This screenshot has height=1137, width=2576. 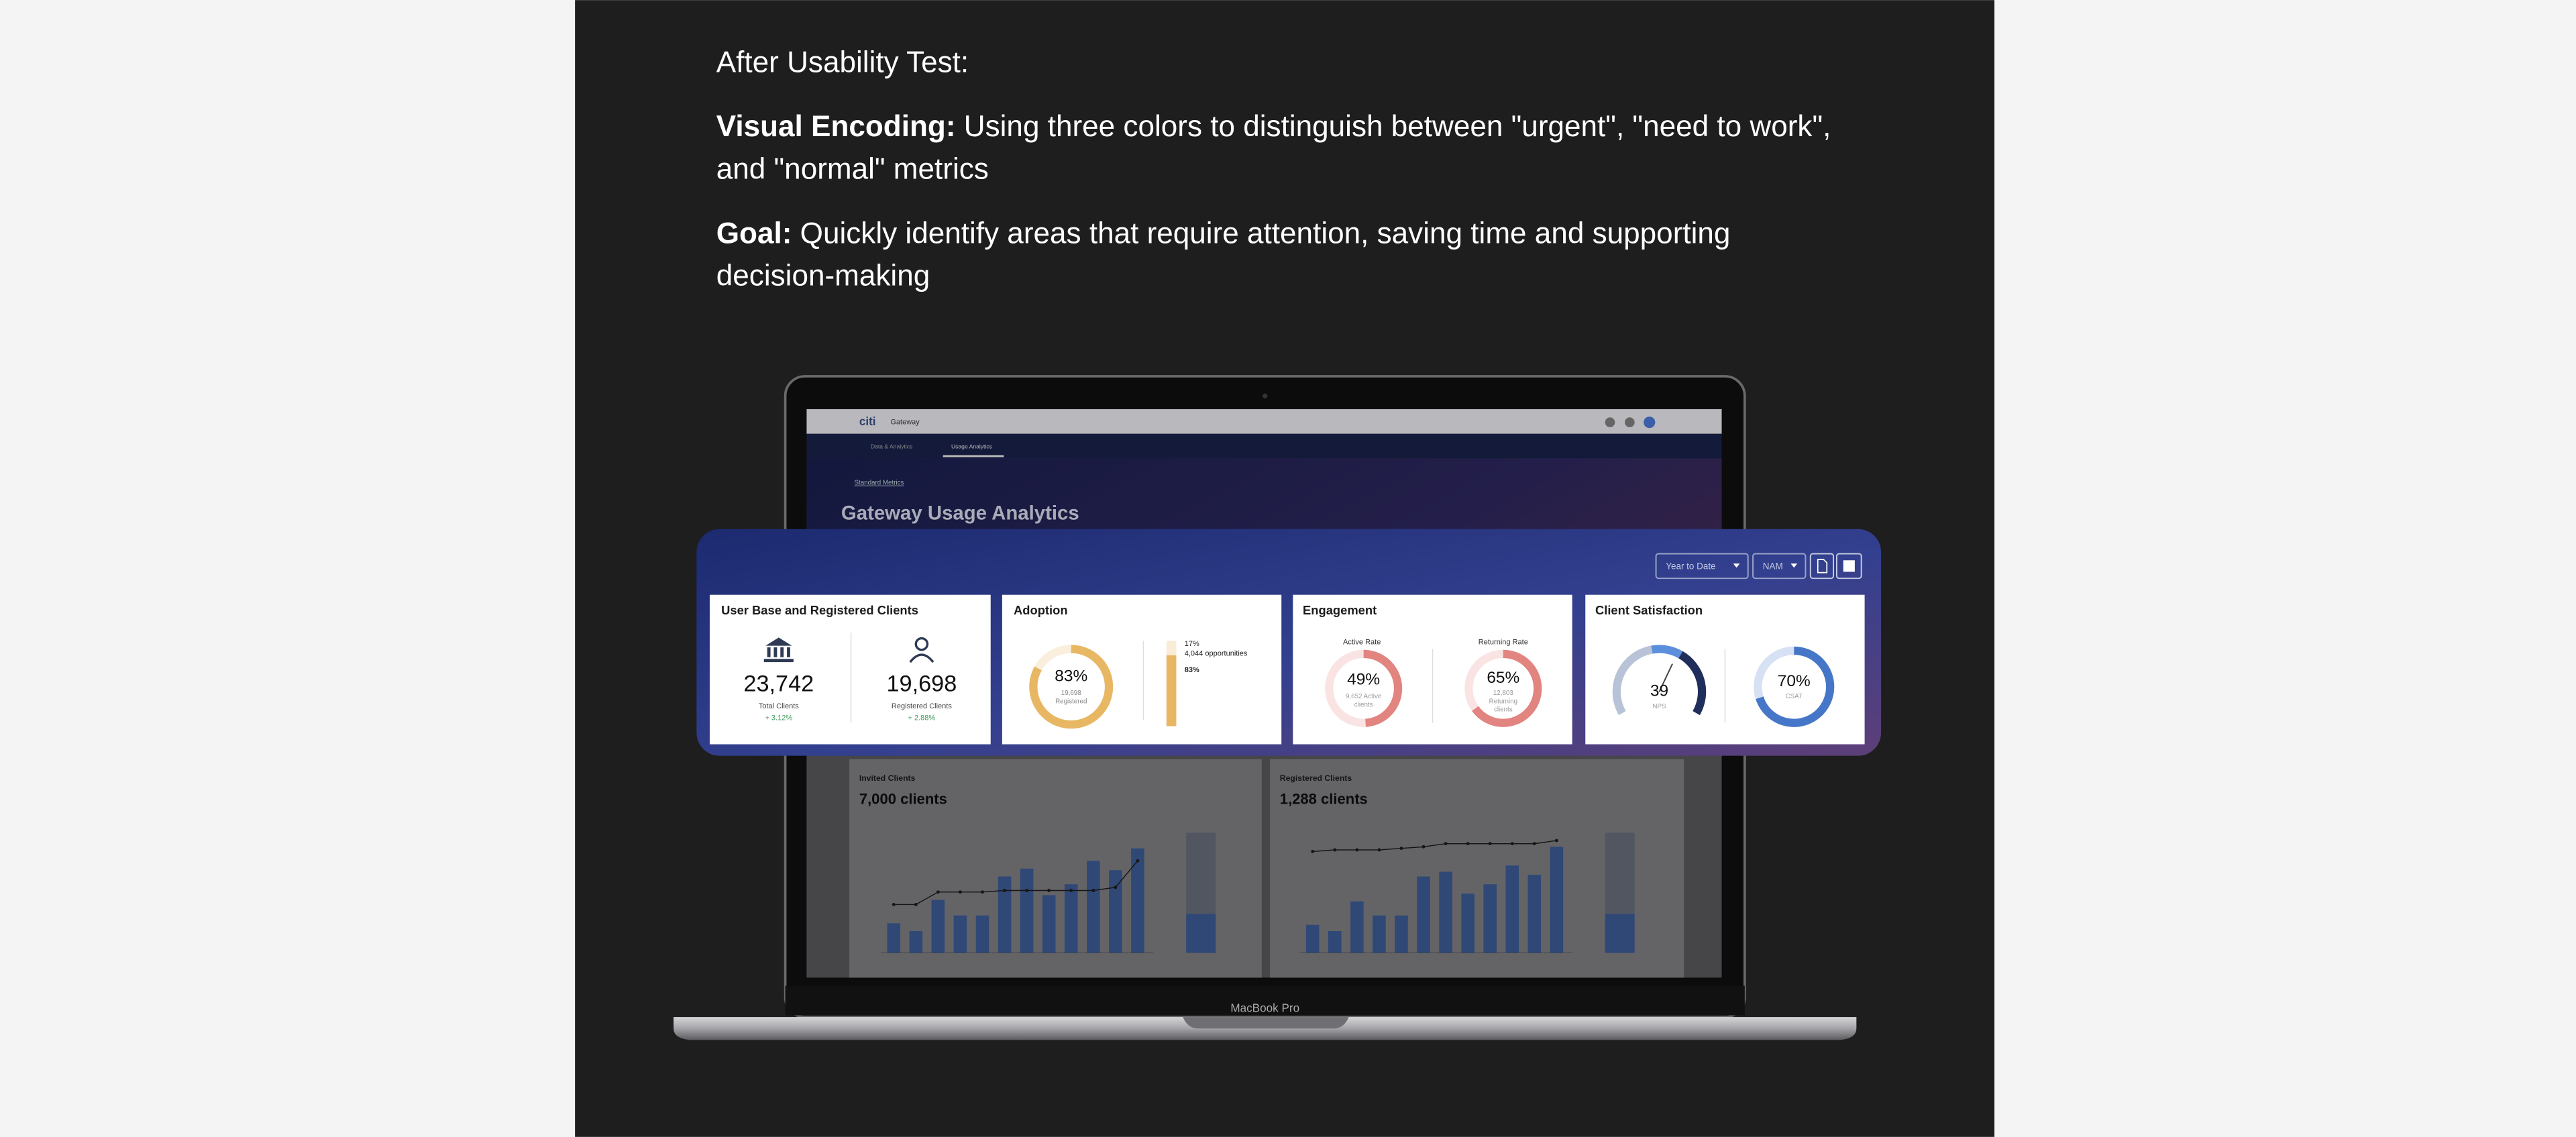 I want to click on breadcrumb: Standard Metrics, so click(x=879, y=483).